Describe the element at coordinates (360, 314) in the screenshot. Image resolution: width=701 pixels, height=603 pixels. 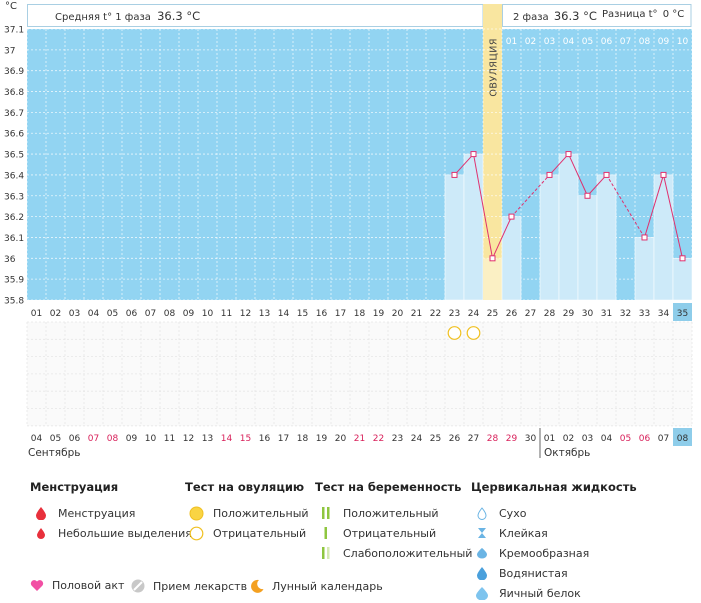
I see `cycle-day-label: 18` at that location.